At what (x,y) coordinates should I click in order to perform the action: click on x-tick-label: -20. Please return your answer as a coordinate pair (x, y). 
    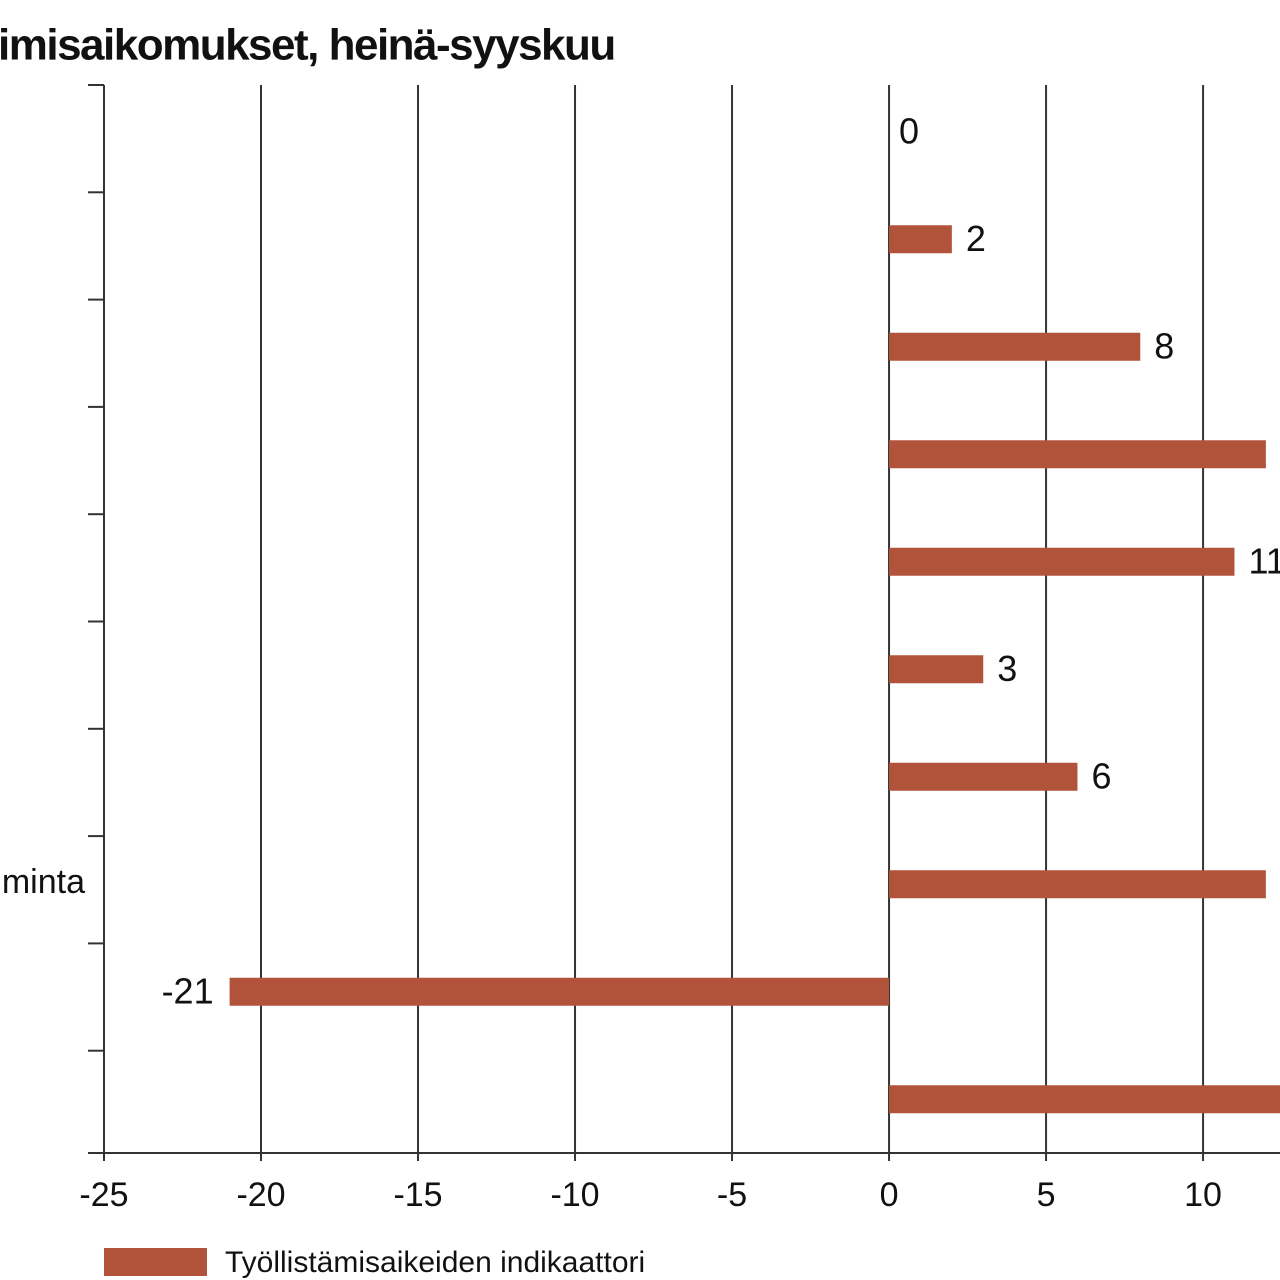
    Looking at the image, I should click on (260, 1195).